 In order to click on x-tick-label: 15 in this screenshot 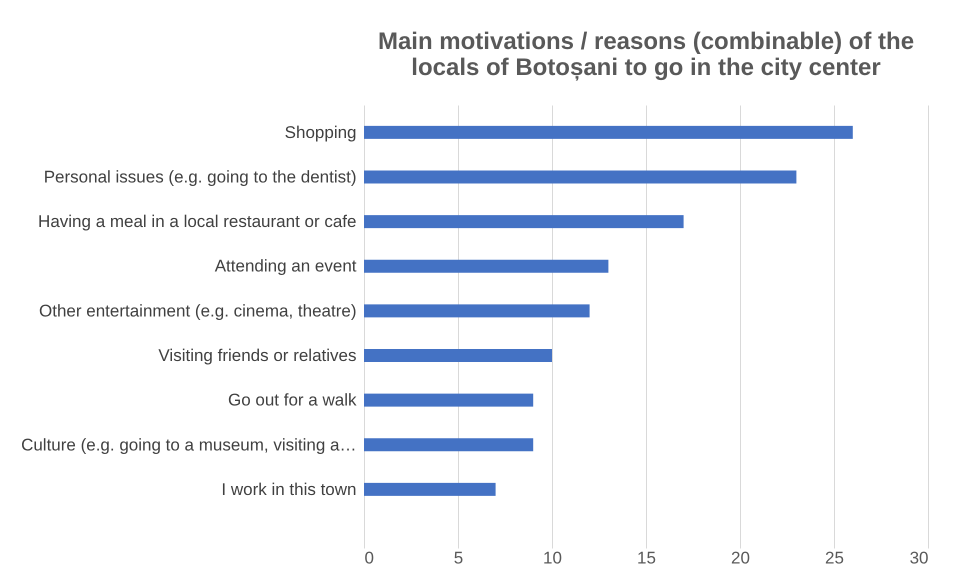, I will do `click(646, 558)`.